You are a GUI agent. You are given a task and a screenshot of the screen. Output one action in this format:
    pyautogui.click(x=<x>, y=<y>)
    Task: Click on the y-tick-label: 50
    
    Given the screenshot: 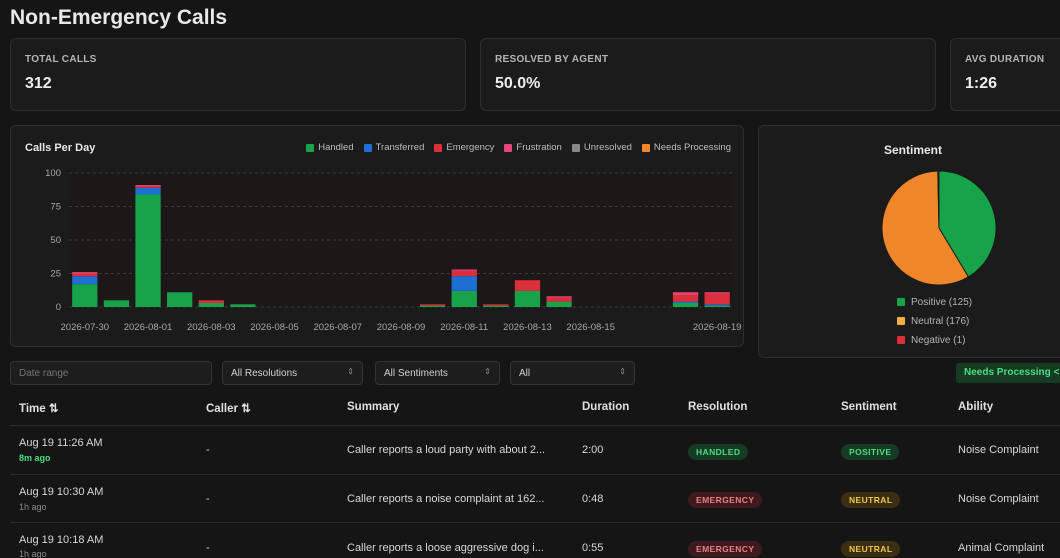 What is the action you would take?
    pyautogui.click(x=55, y=240)
    